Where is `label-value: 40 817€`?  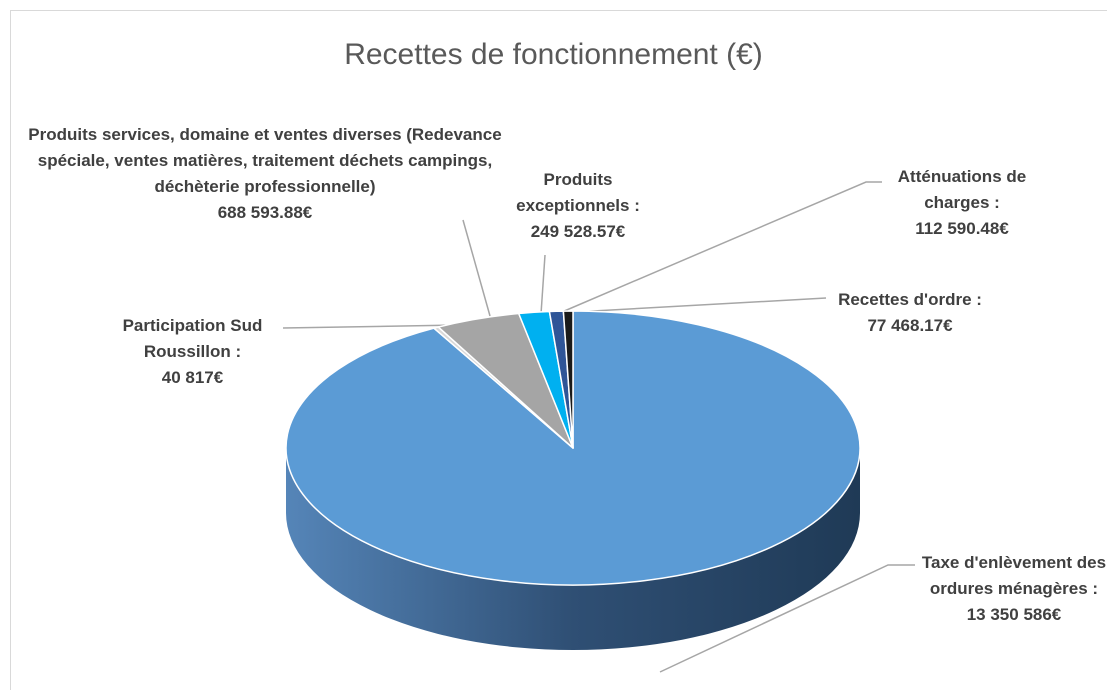
label-value: 40 817€ is located at coordinates (192, 377).